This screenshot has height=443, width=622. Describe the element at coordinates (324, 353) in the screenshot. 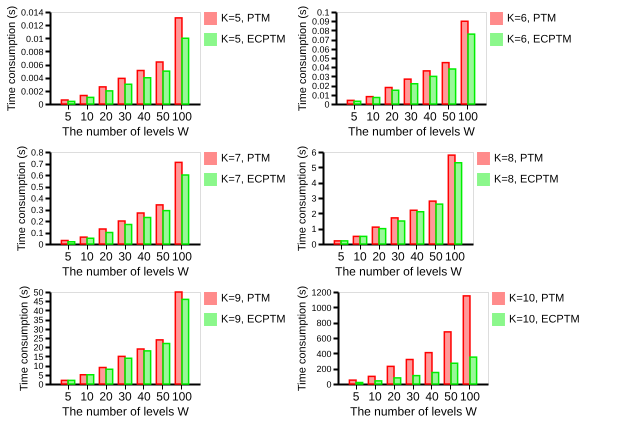

I see `y-tick-label: 400` at that location.